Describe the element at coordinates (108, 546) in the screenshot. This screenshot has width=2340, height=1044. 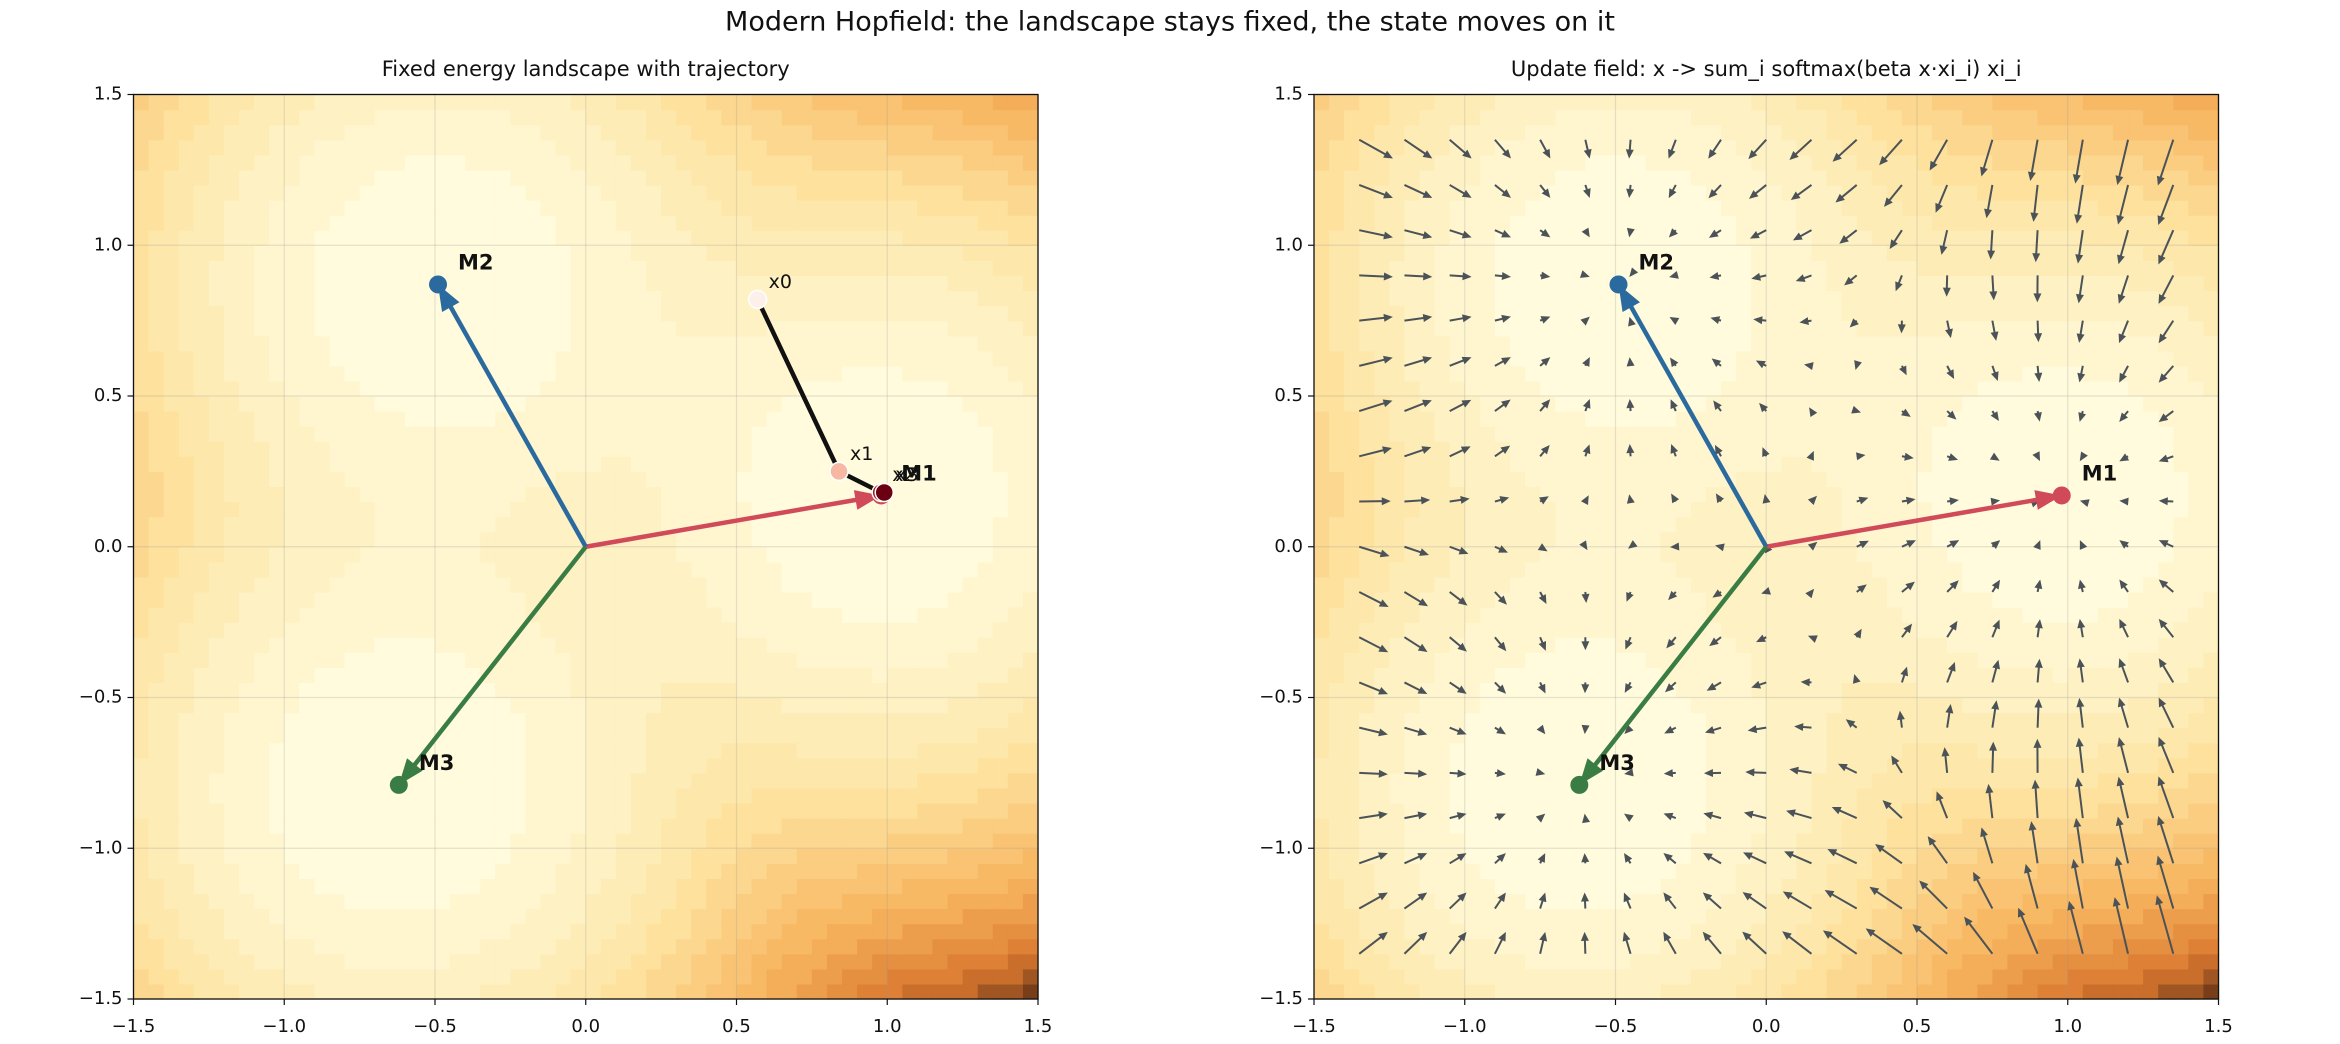
I see `y-tick-label: 0.0` at that location.